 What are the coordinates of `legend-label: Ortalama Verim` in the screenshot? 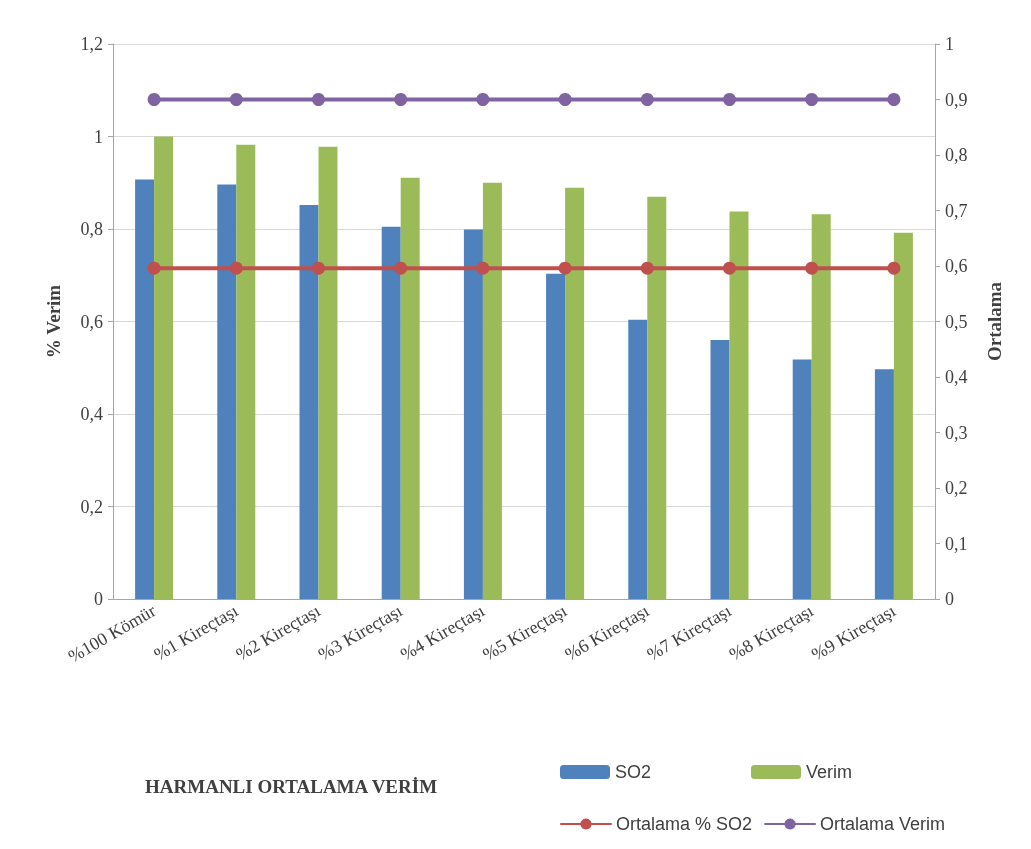 It's located at (883, 824).